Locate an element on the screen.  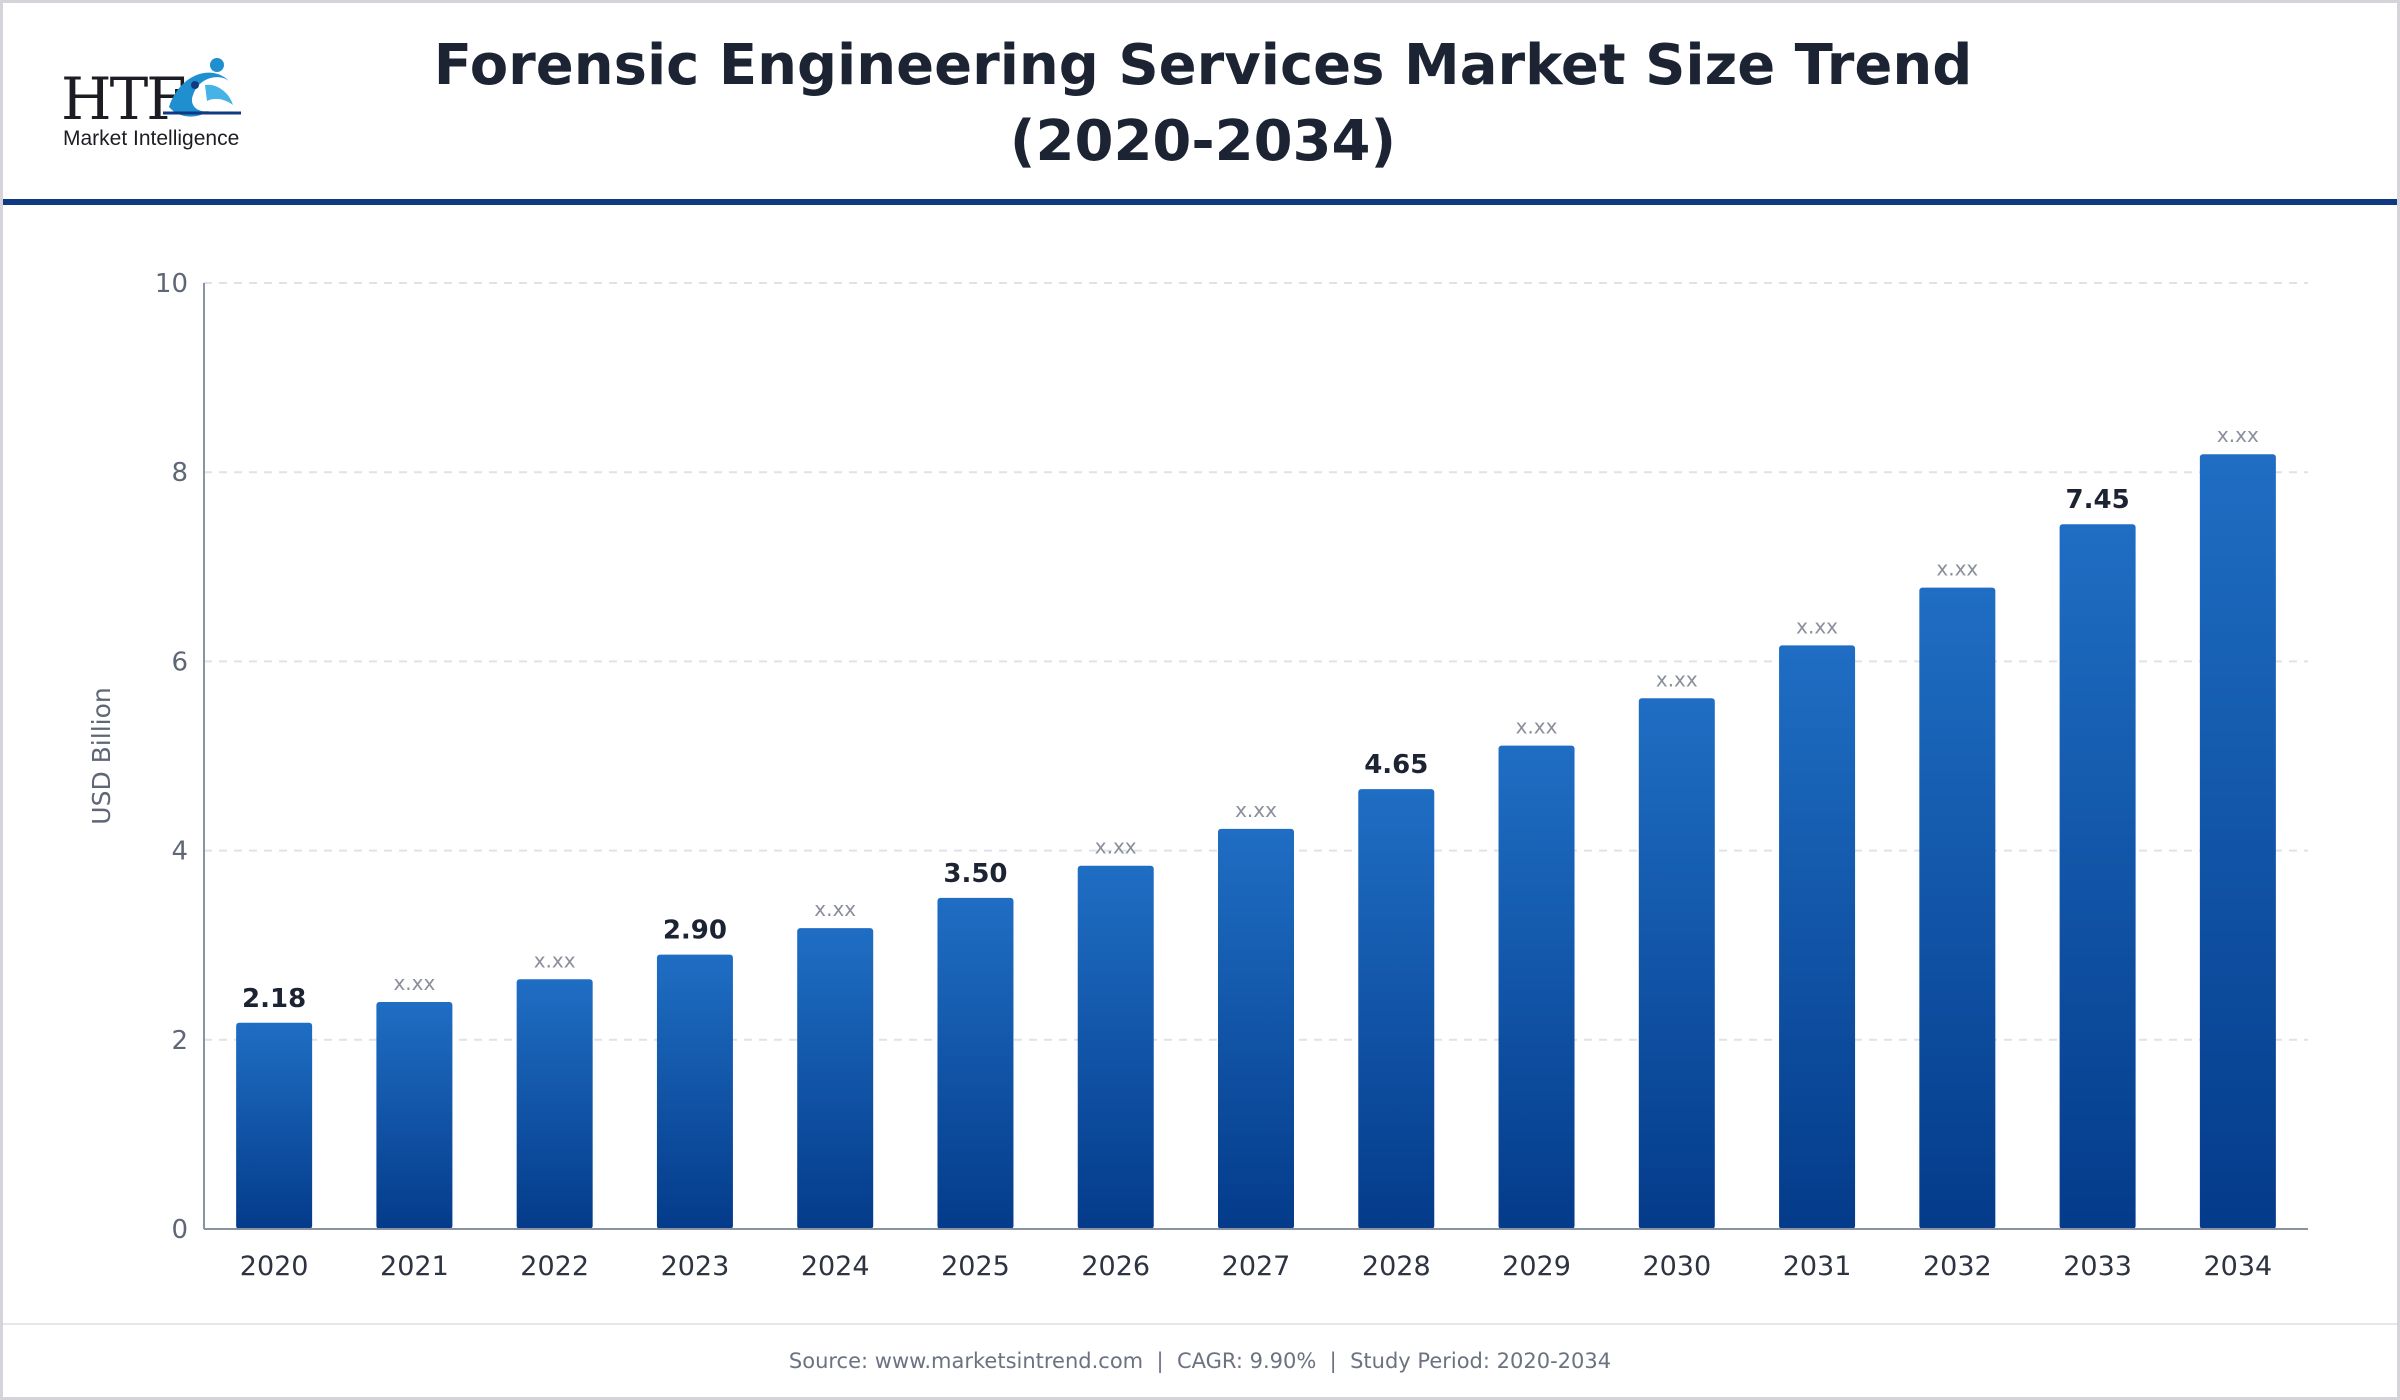
x-tick-label: 2020 is located at coordinates (274, 1266).